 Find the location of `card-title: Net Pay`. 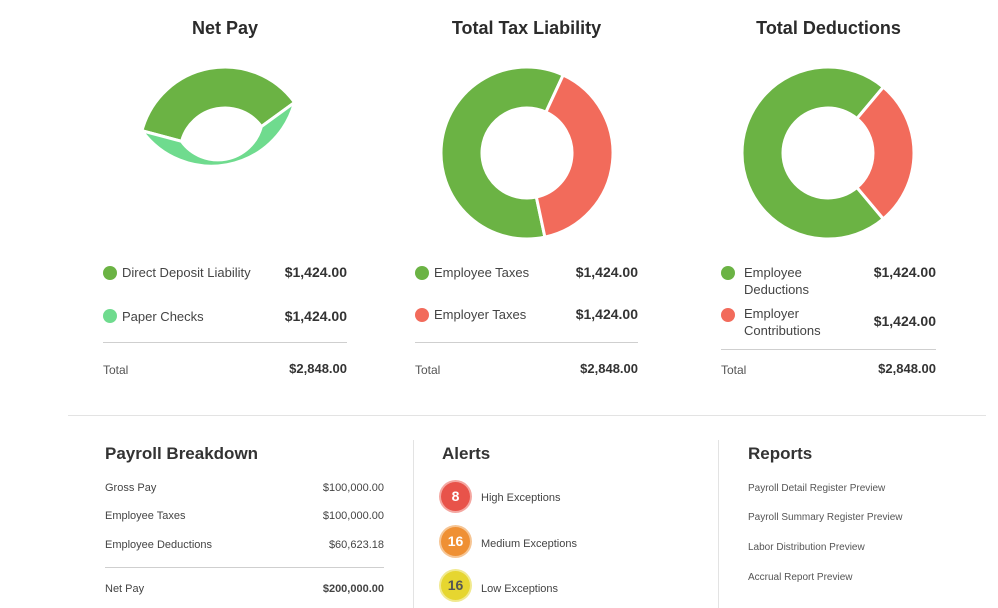

card-title: Net Pay is located at coordinates (225, 28).